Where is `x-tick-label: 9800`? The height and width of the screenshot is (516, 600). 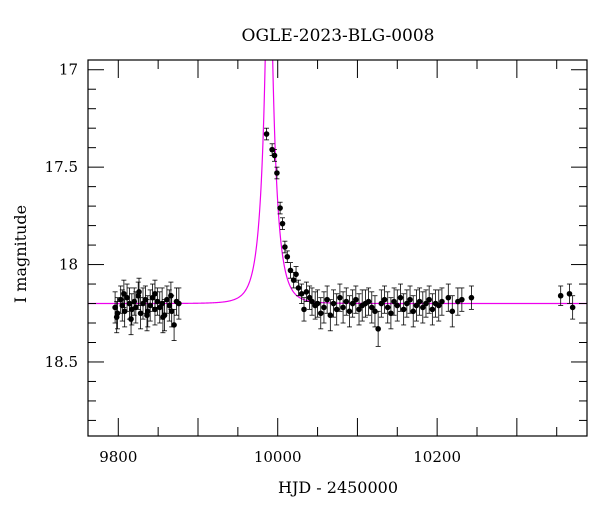
x-tick-label: 9800 is located at coordinates (118, 457).